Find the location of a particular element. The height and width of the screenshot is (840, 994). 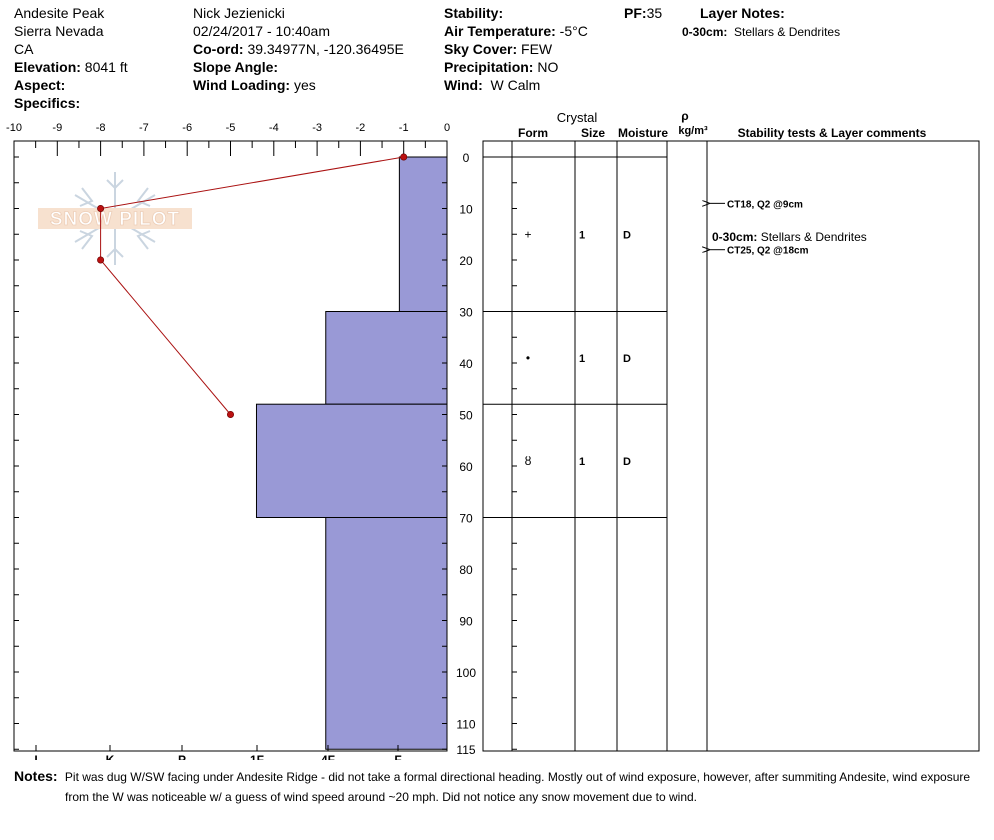

depth-tick-label: 40 is located at coordinates (466, 364).